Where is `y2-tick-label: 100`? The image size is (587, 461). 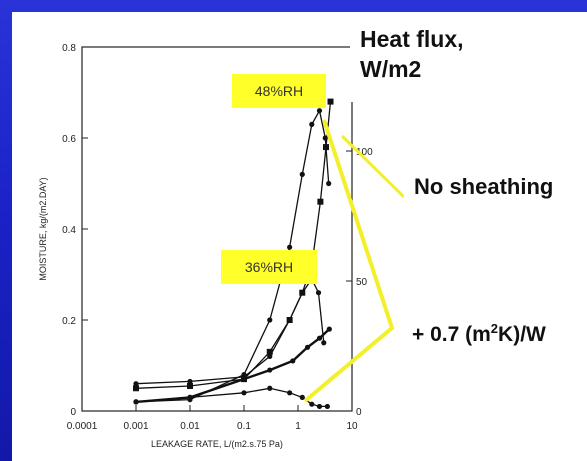
y2-tick-label: 100 is located at coordinates (364, 152).